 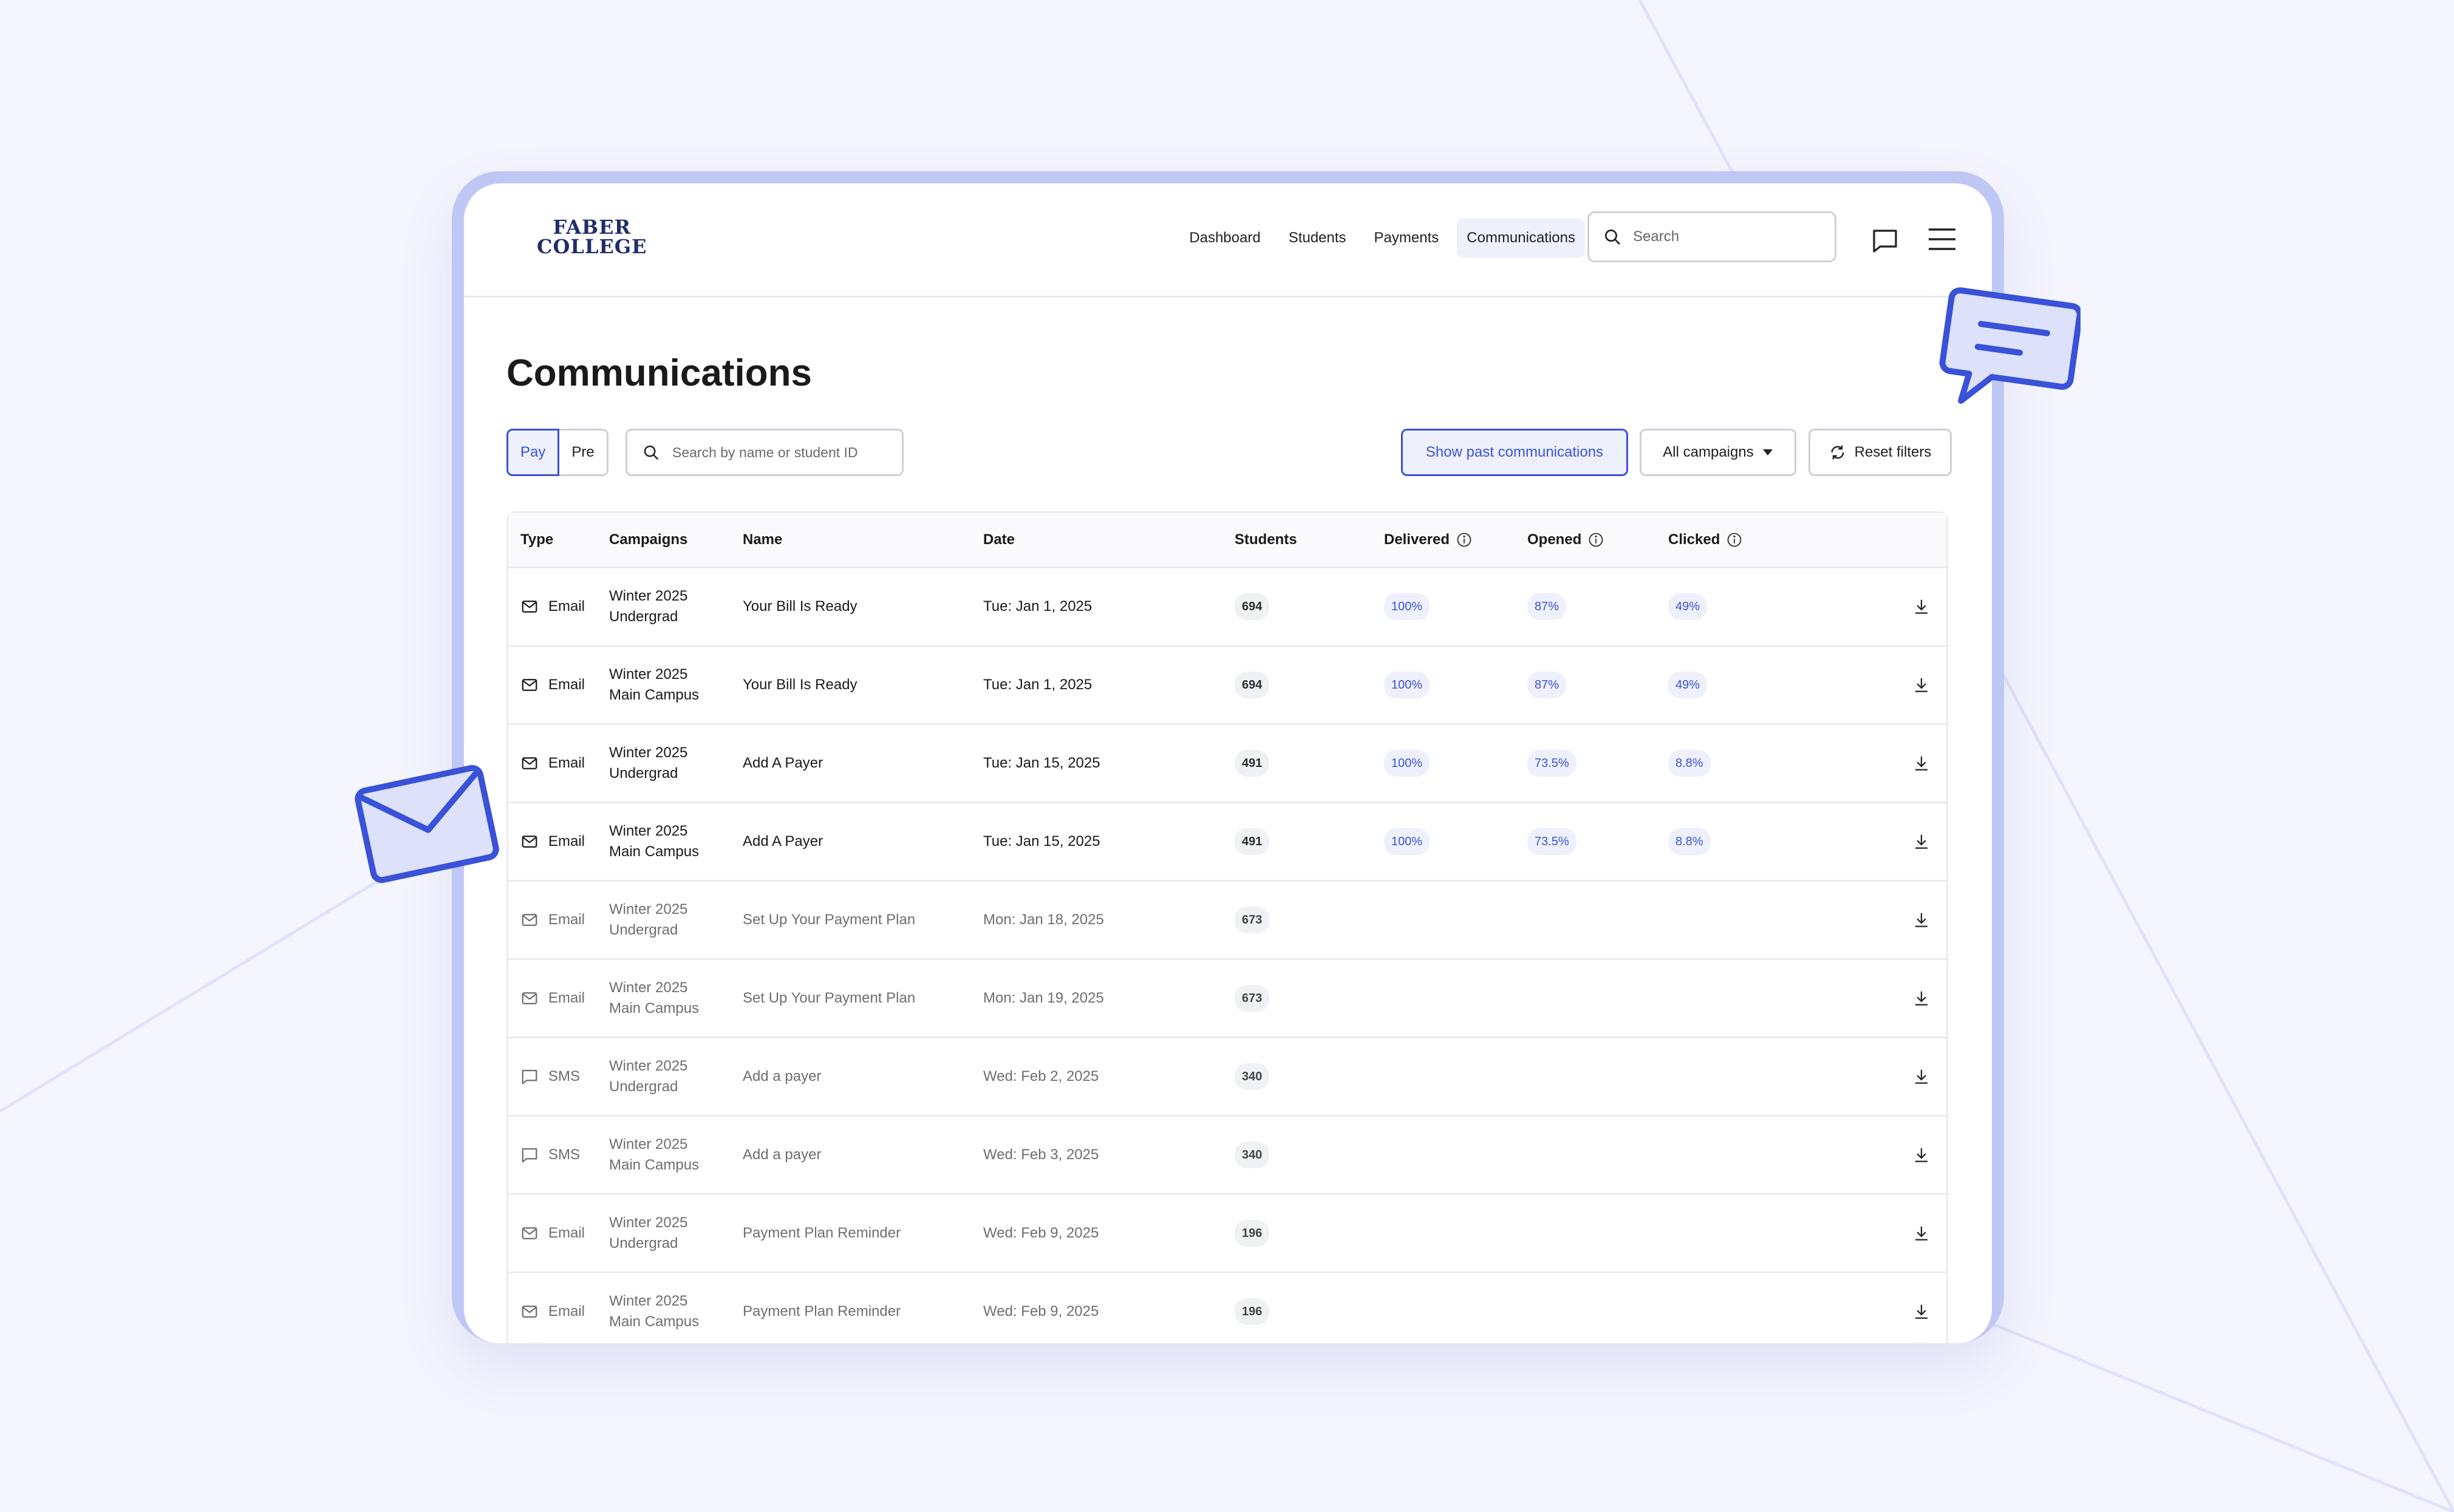 What do you see at coordinates (1309, 606) in the screenshot?
I see `students-cell: 694` at bounding box center [1309, 606].